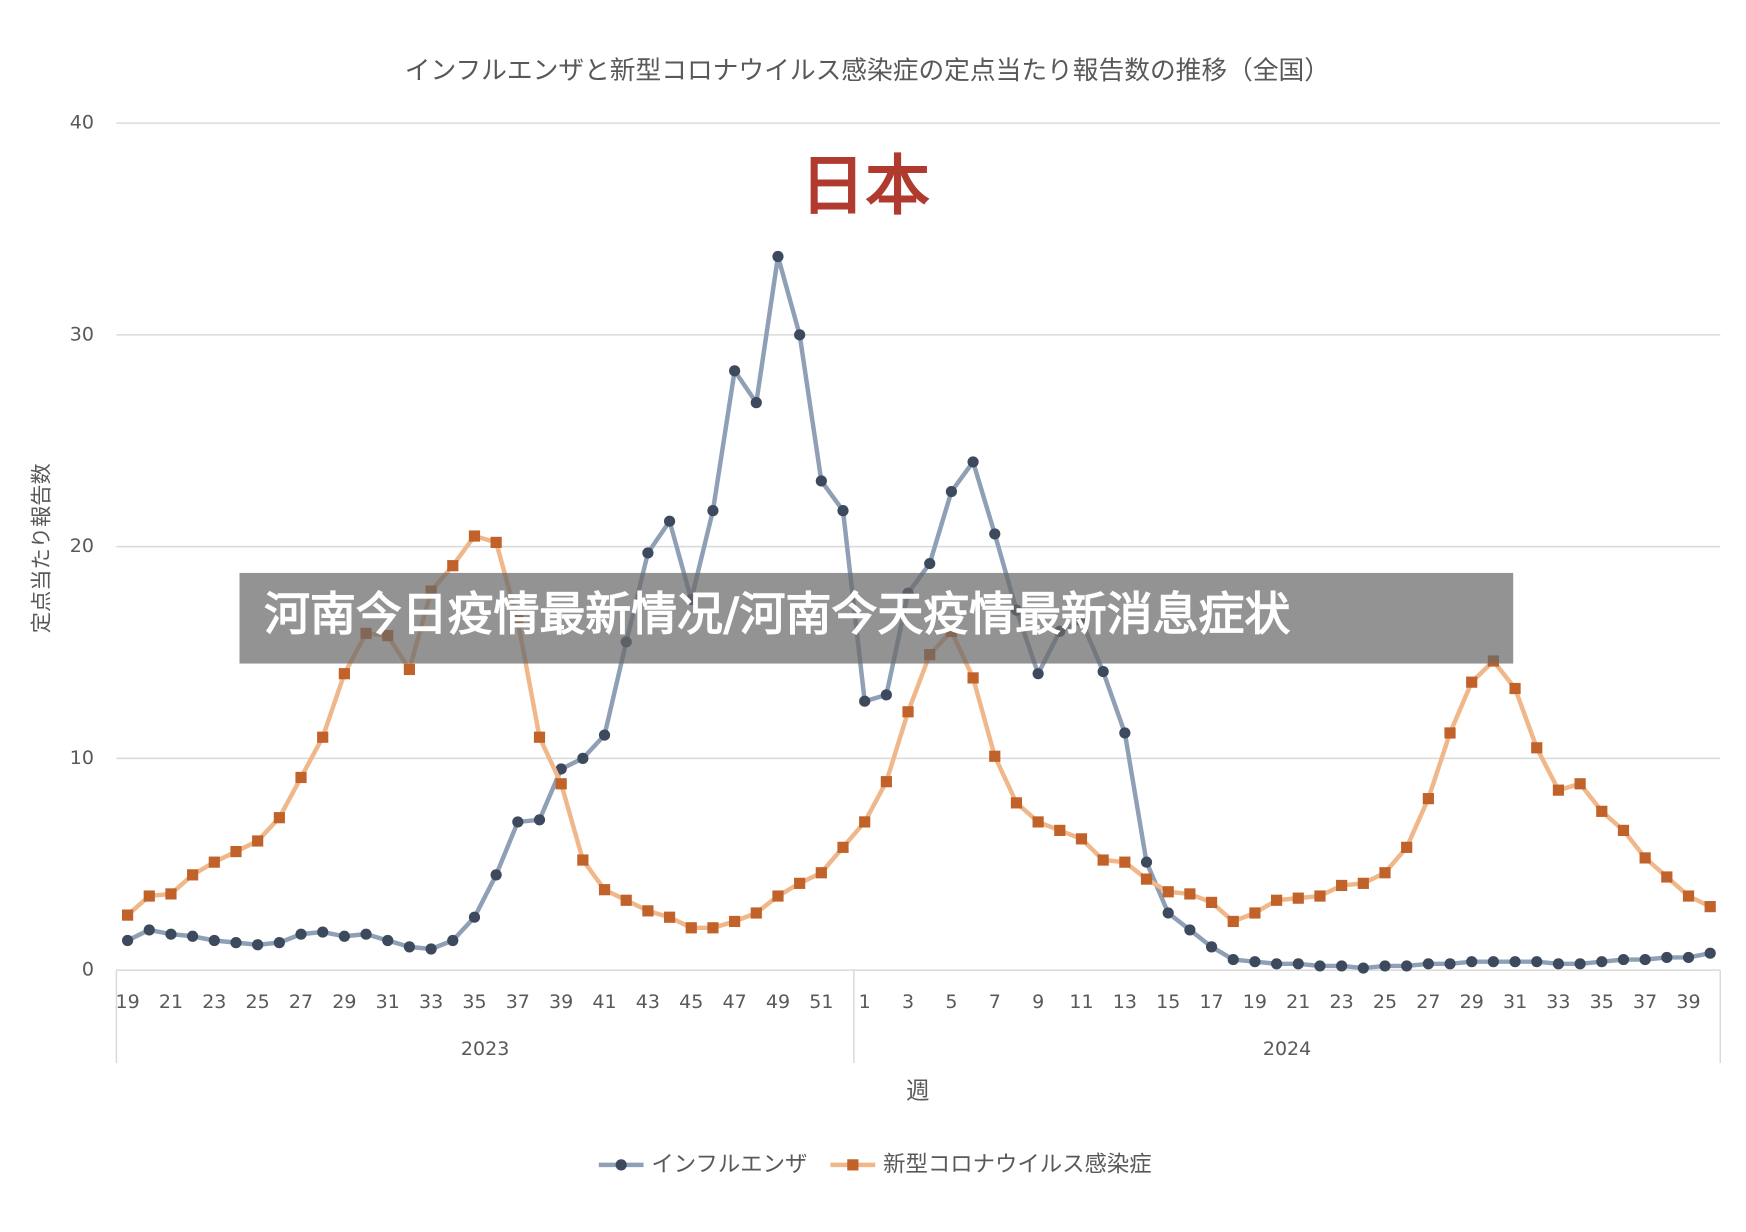 Image resolution: width=1746 pixels, height=1232 pixels. Describe the element at coordinates (82, 758) in the screenshot. I see `y-tick-label: 10` at that location.